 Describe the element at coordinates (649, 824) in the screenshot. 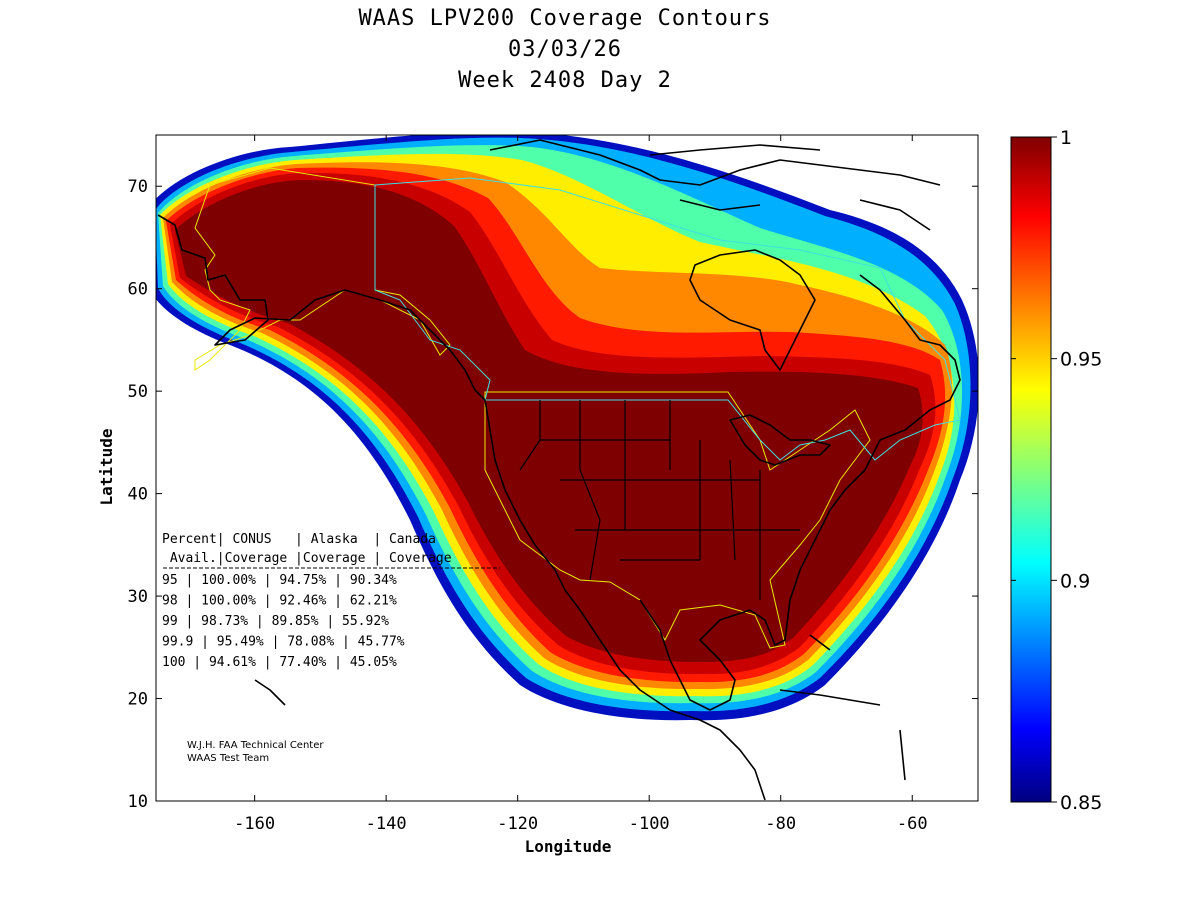

I see `x-tick-label: -100` at that location.